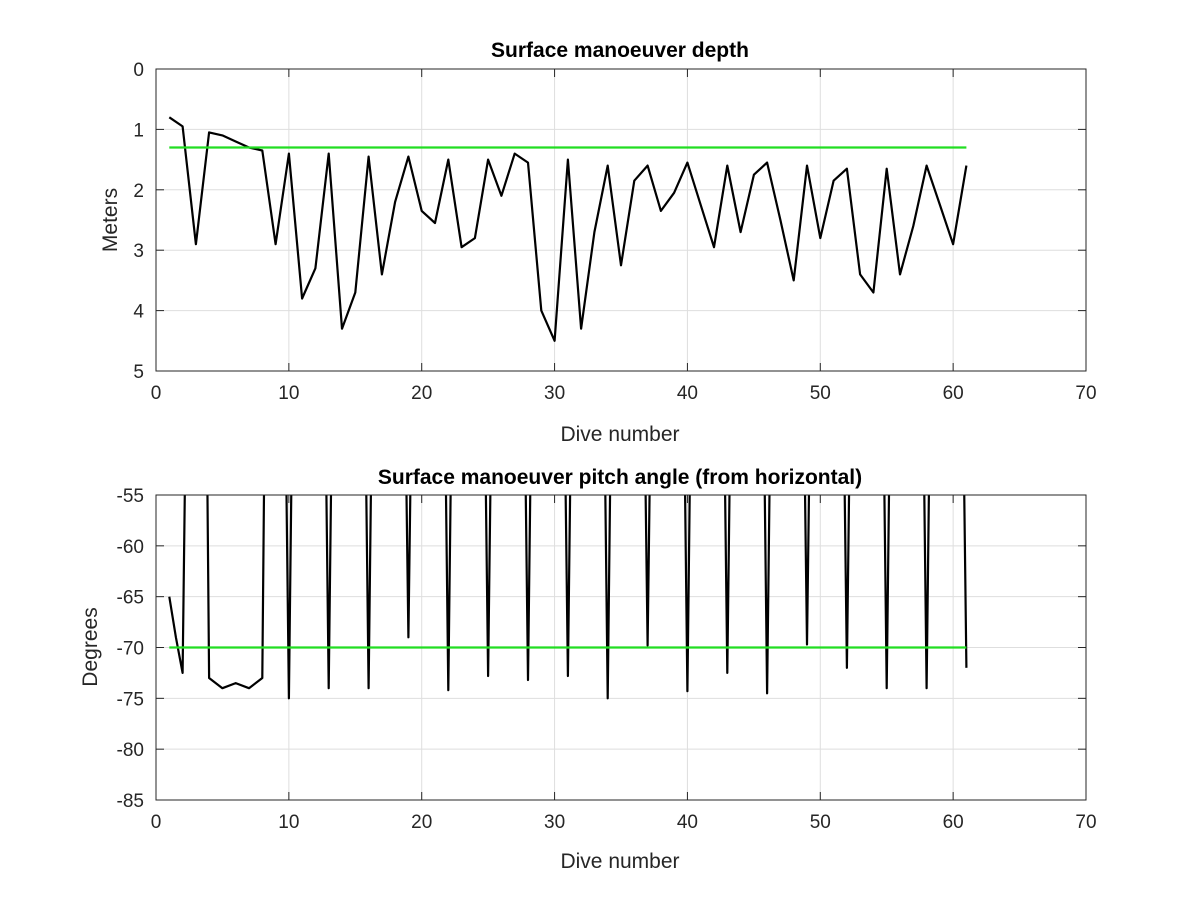 This screenshot has width=1200, height=900. What do you see at coordinates (130, 699) in the screenshot?
I see `pitch-chart-ytick-label: -75` at bounding box center [130, 699].